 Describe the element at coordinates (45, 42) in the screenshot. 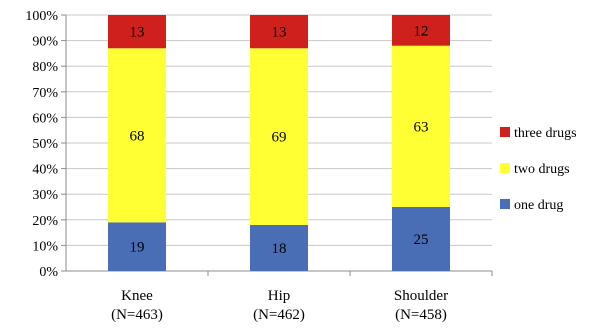

I see `y-tick-label: 90%` at that location.